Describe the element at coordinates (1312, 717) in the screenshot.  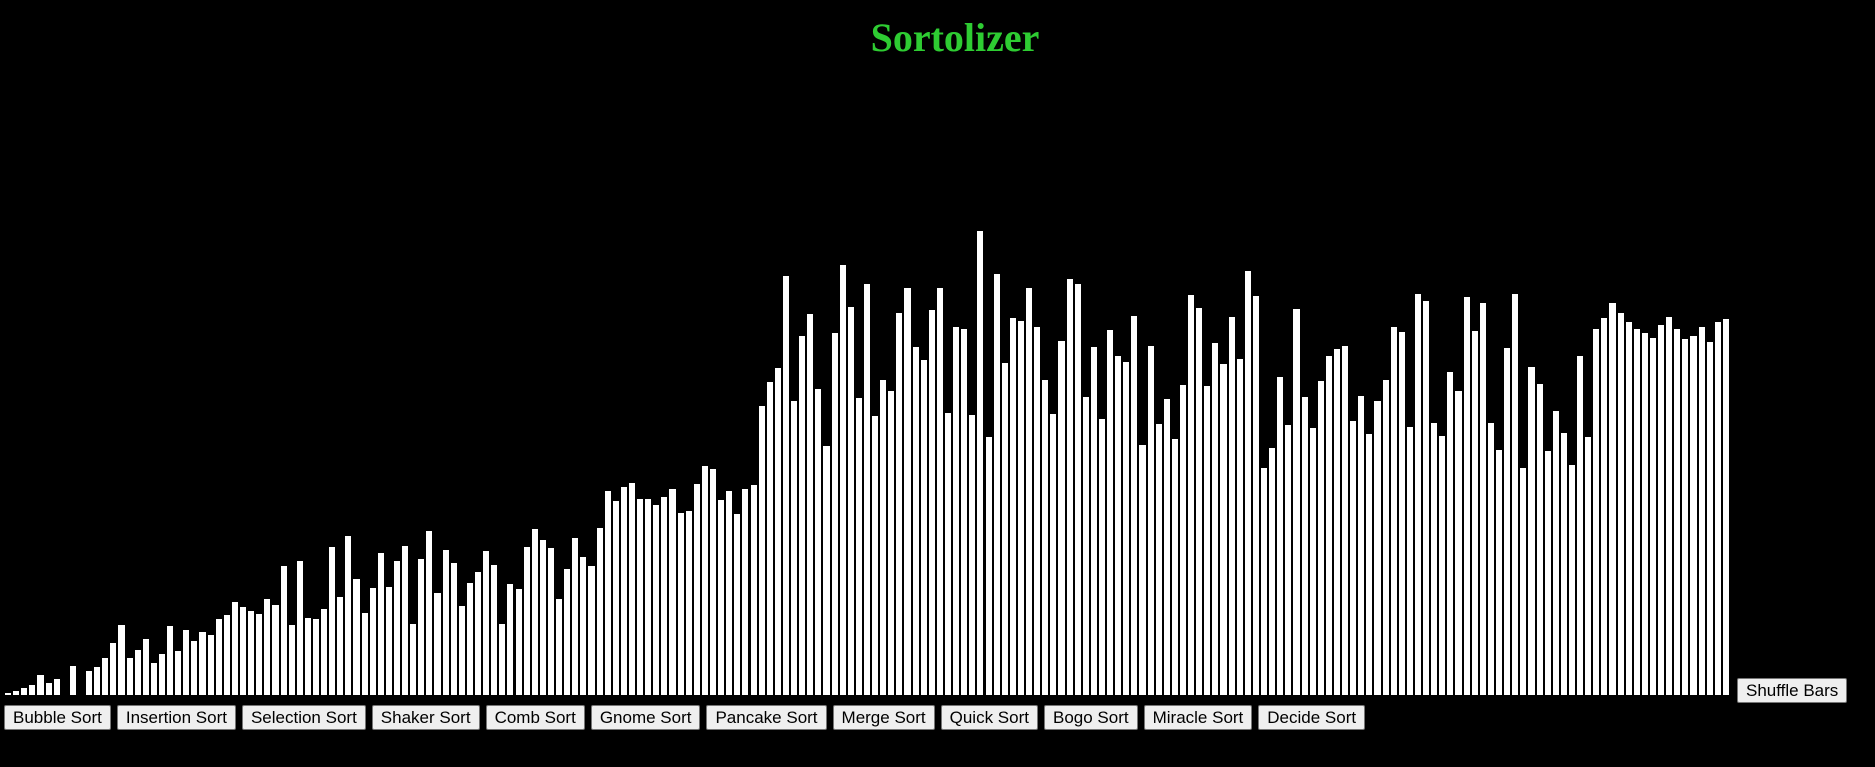
I see `decide-sort-button: Decide Sort` at that location.